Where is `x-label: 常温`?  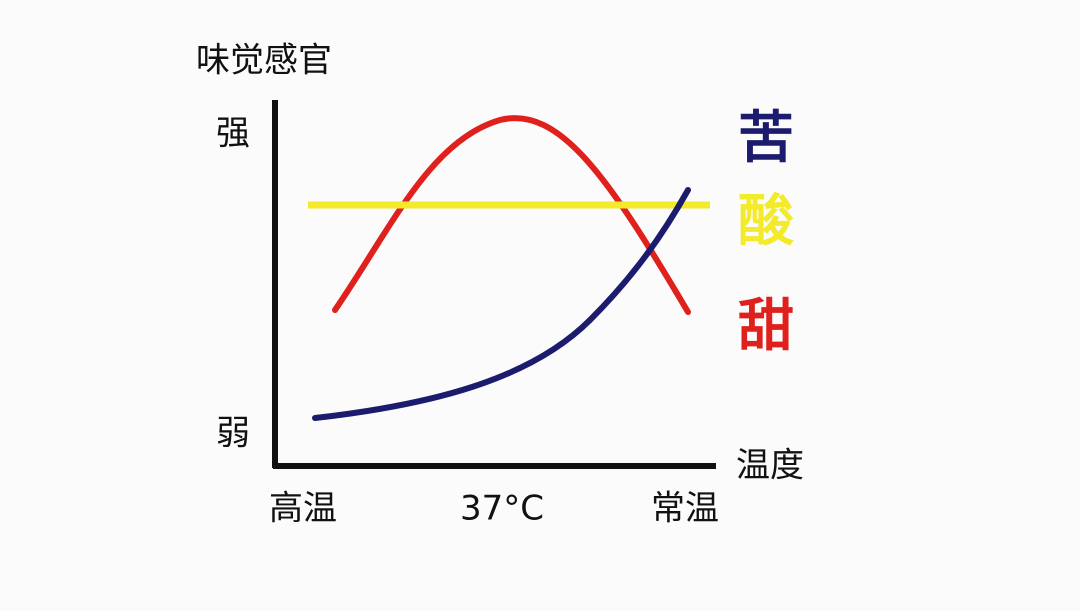 x-label: 常温 is located at coordinates (685, 509).